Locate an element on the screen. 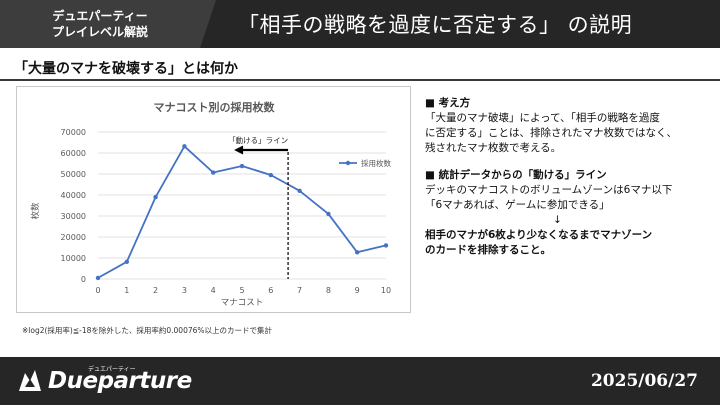 The width and height of the screenshot is (720, 405). x-tick-label: 0 is located at coordinates (97, 290).